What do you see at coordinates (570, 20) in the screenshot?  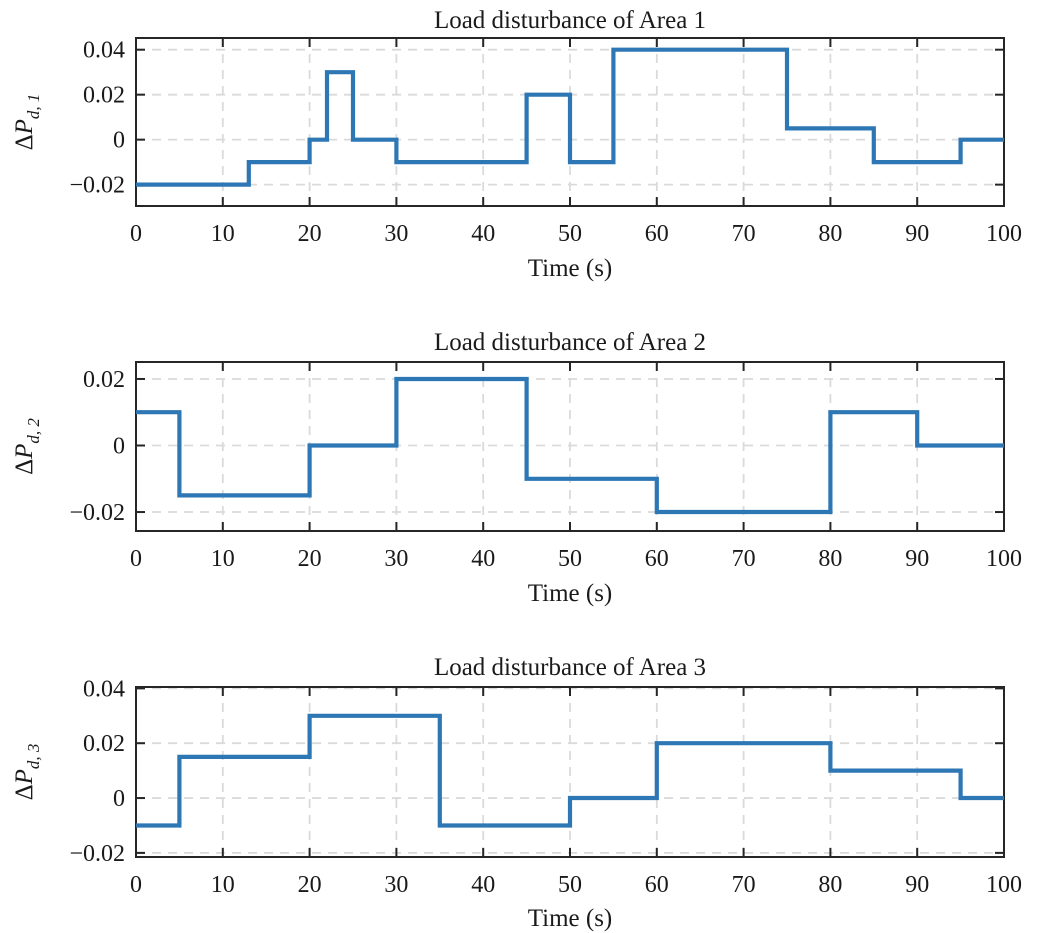 I see `chart-title: Load disturbance of Area 1` at bounding box center [570, 20].